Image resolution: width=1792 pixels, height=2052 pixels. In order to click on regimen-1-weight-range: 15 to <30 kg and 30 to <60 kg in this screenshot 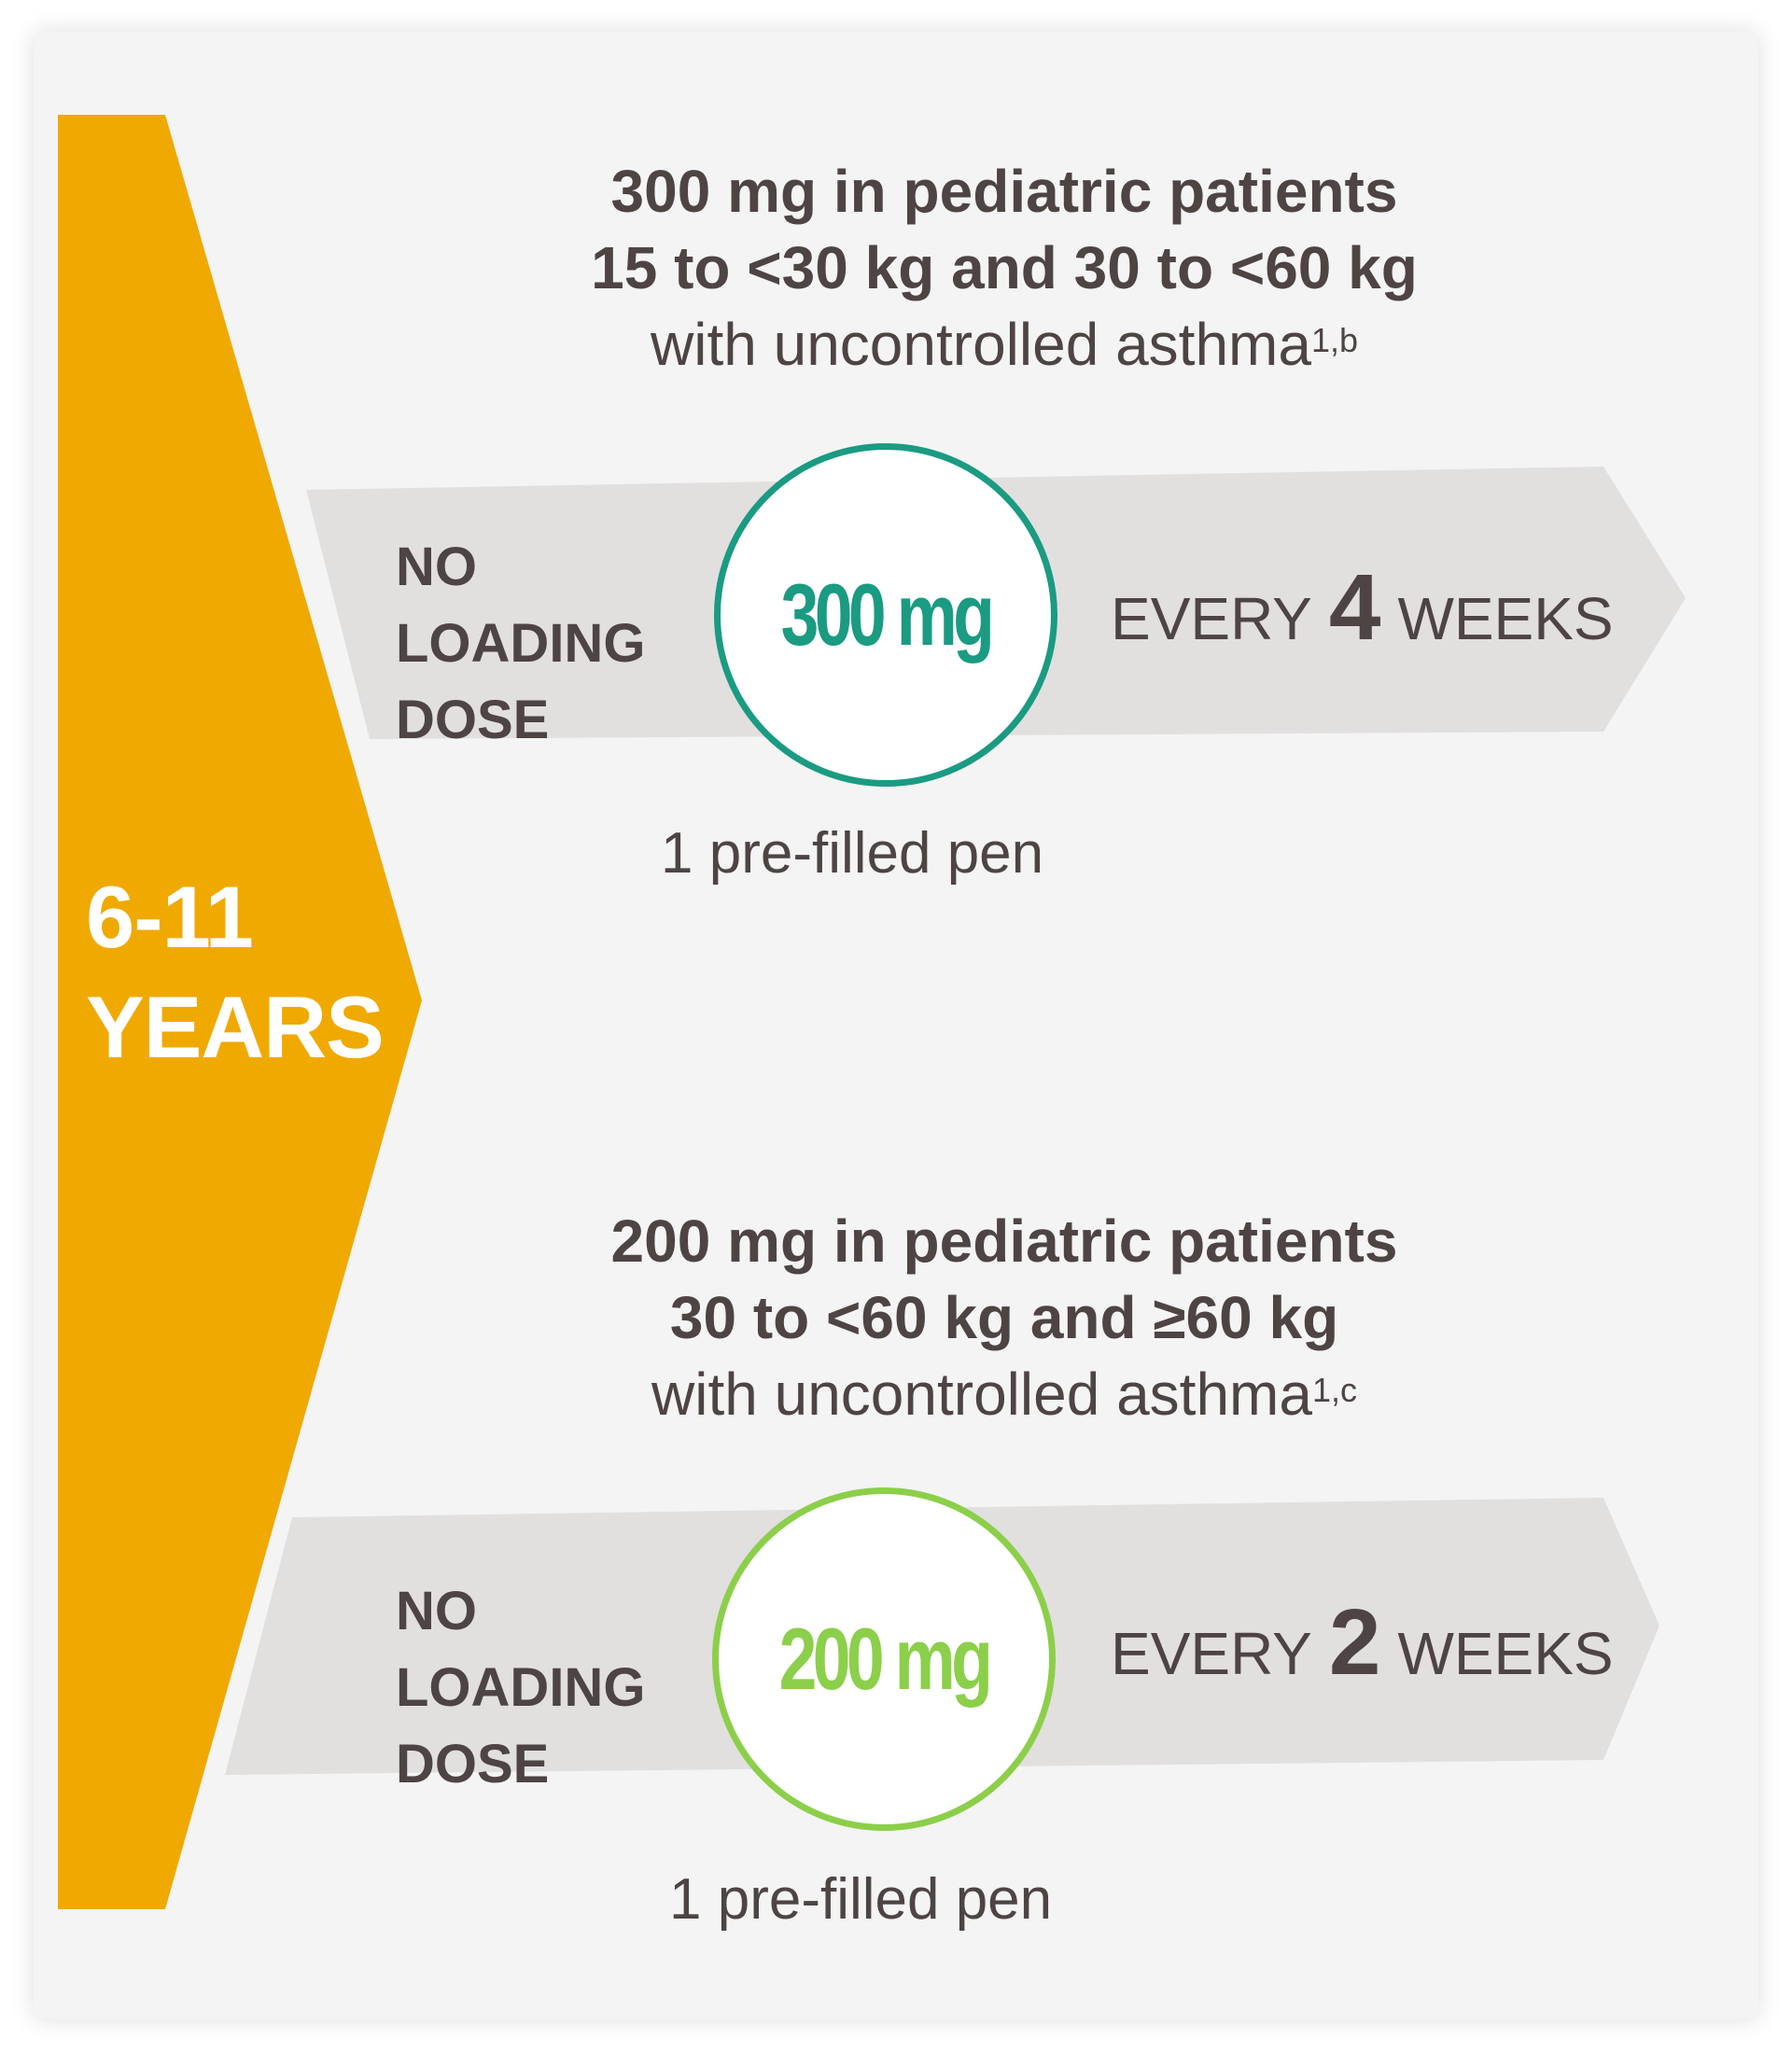, I will do `click(1004, 267)`.